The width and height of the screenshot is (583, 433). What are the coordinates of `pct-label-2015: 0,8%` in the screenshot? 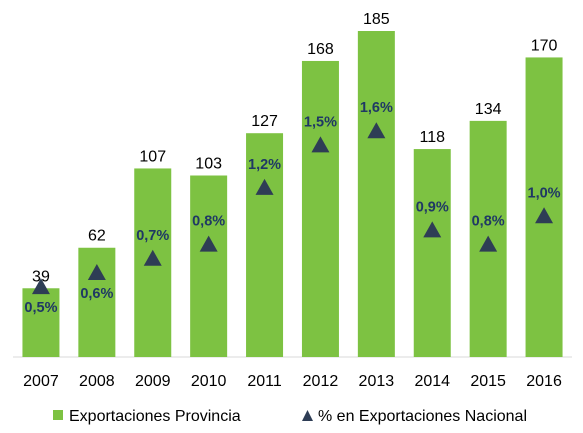 It's located at (488, 222).